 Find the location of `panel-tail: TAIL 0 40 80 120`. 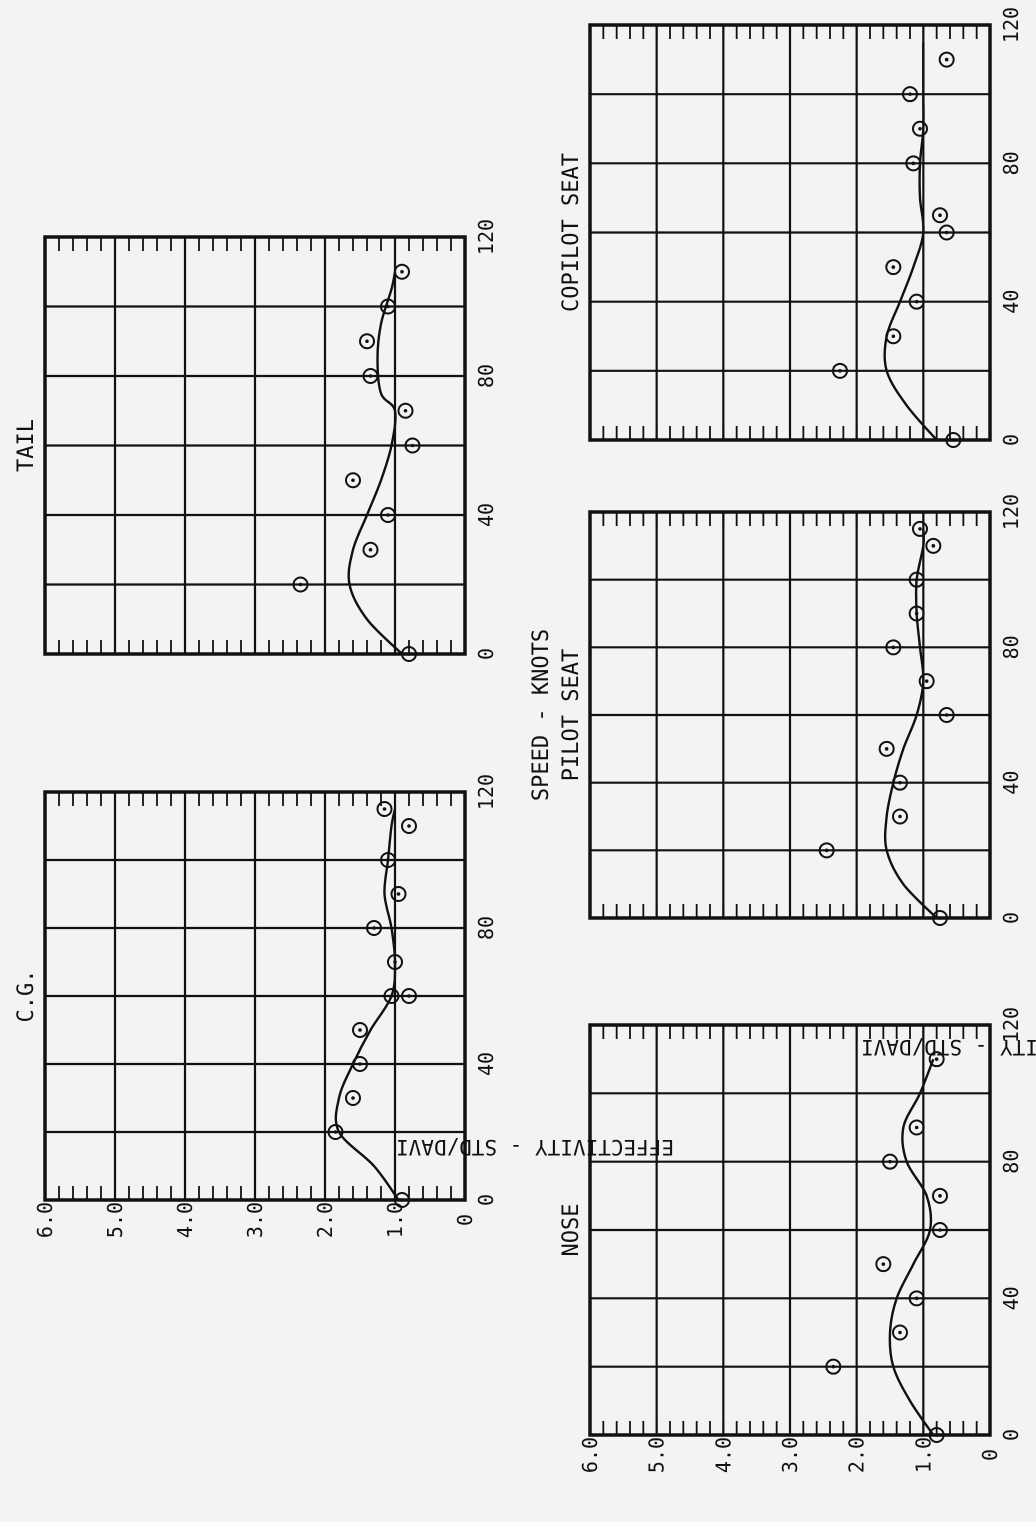

panel-tail: TAIL 0 40 80 120 is located at coordinates (256, 440).